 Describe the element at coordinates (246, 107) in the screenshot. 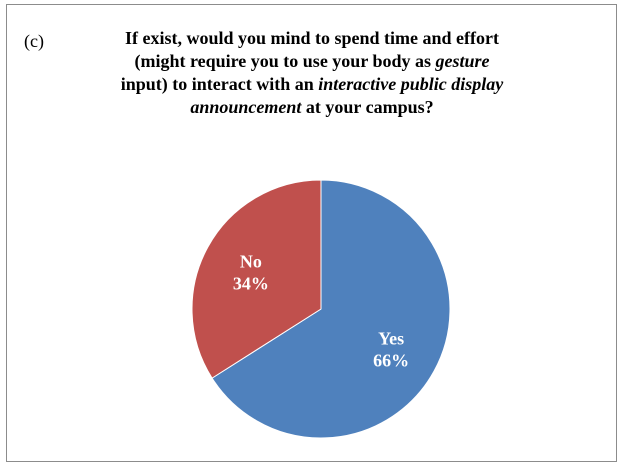

I see `title-line-4-italic: announcement` at that location.